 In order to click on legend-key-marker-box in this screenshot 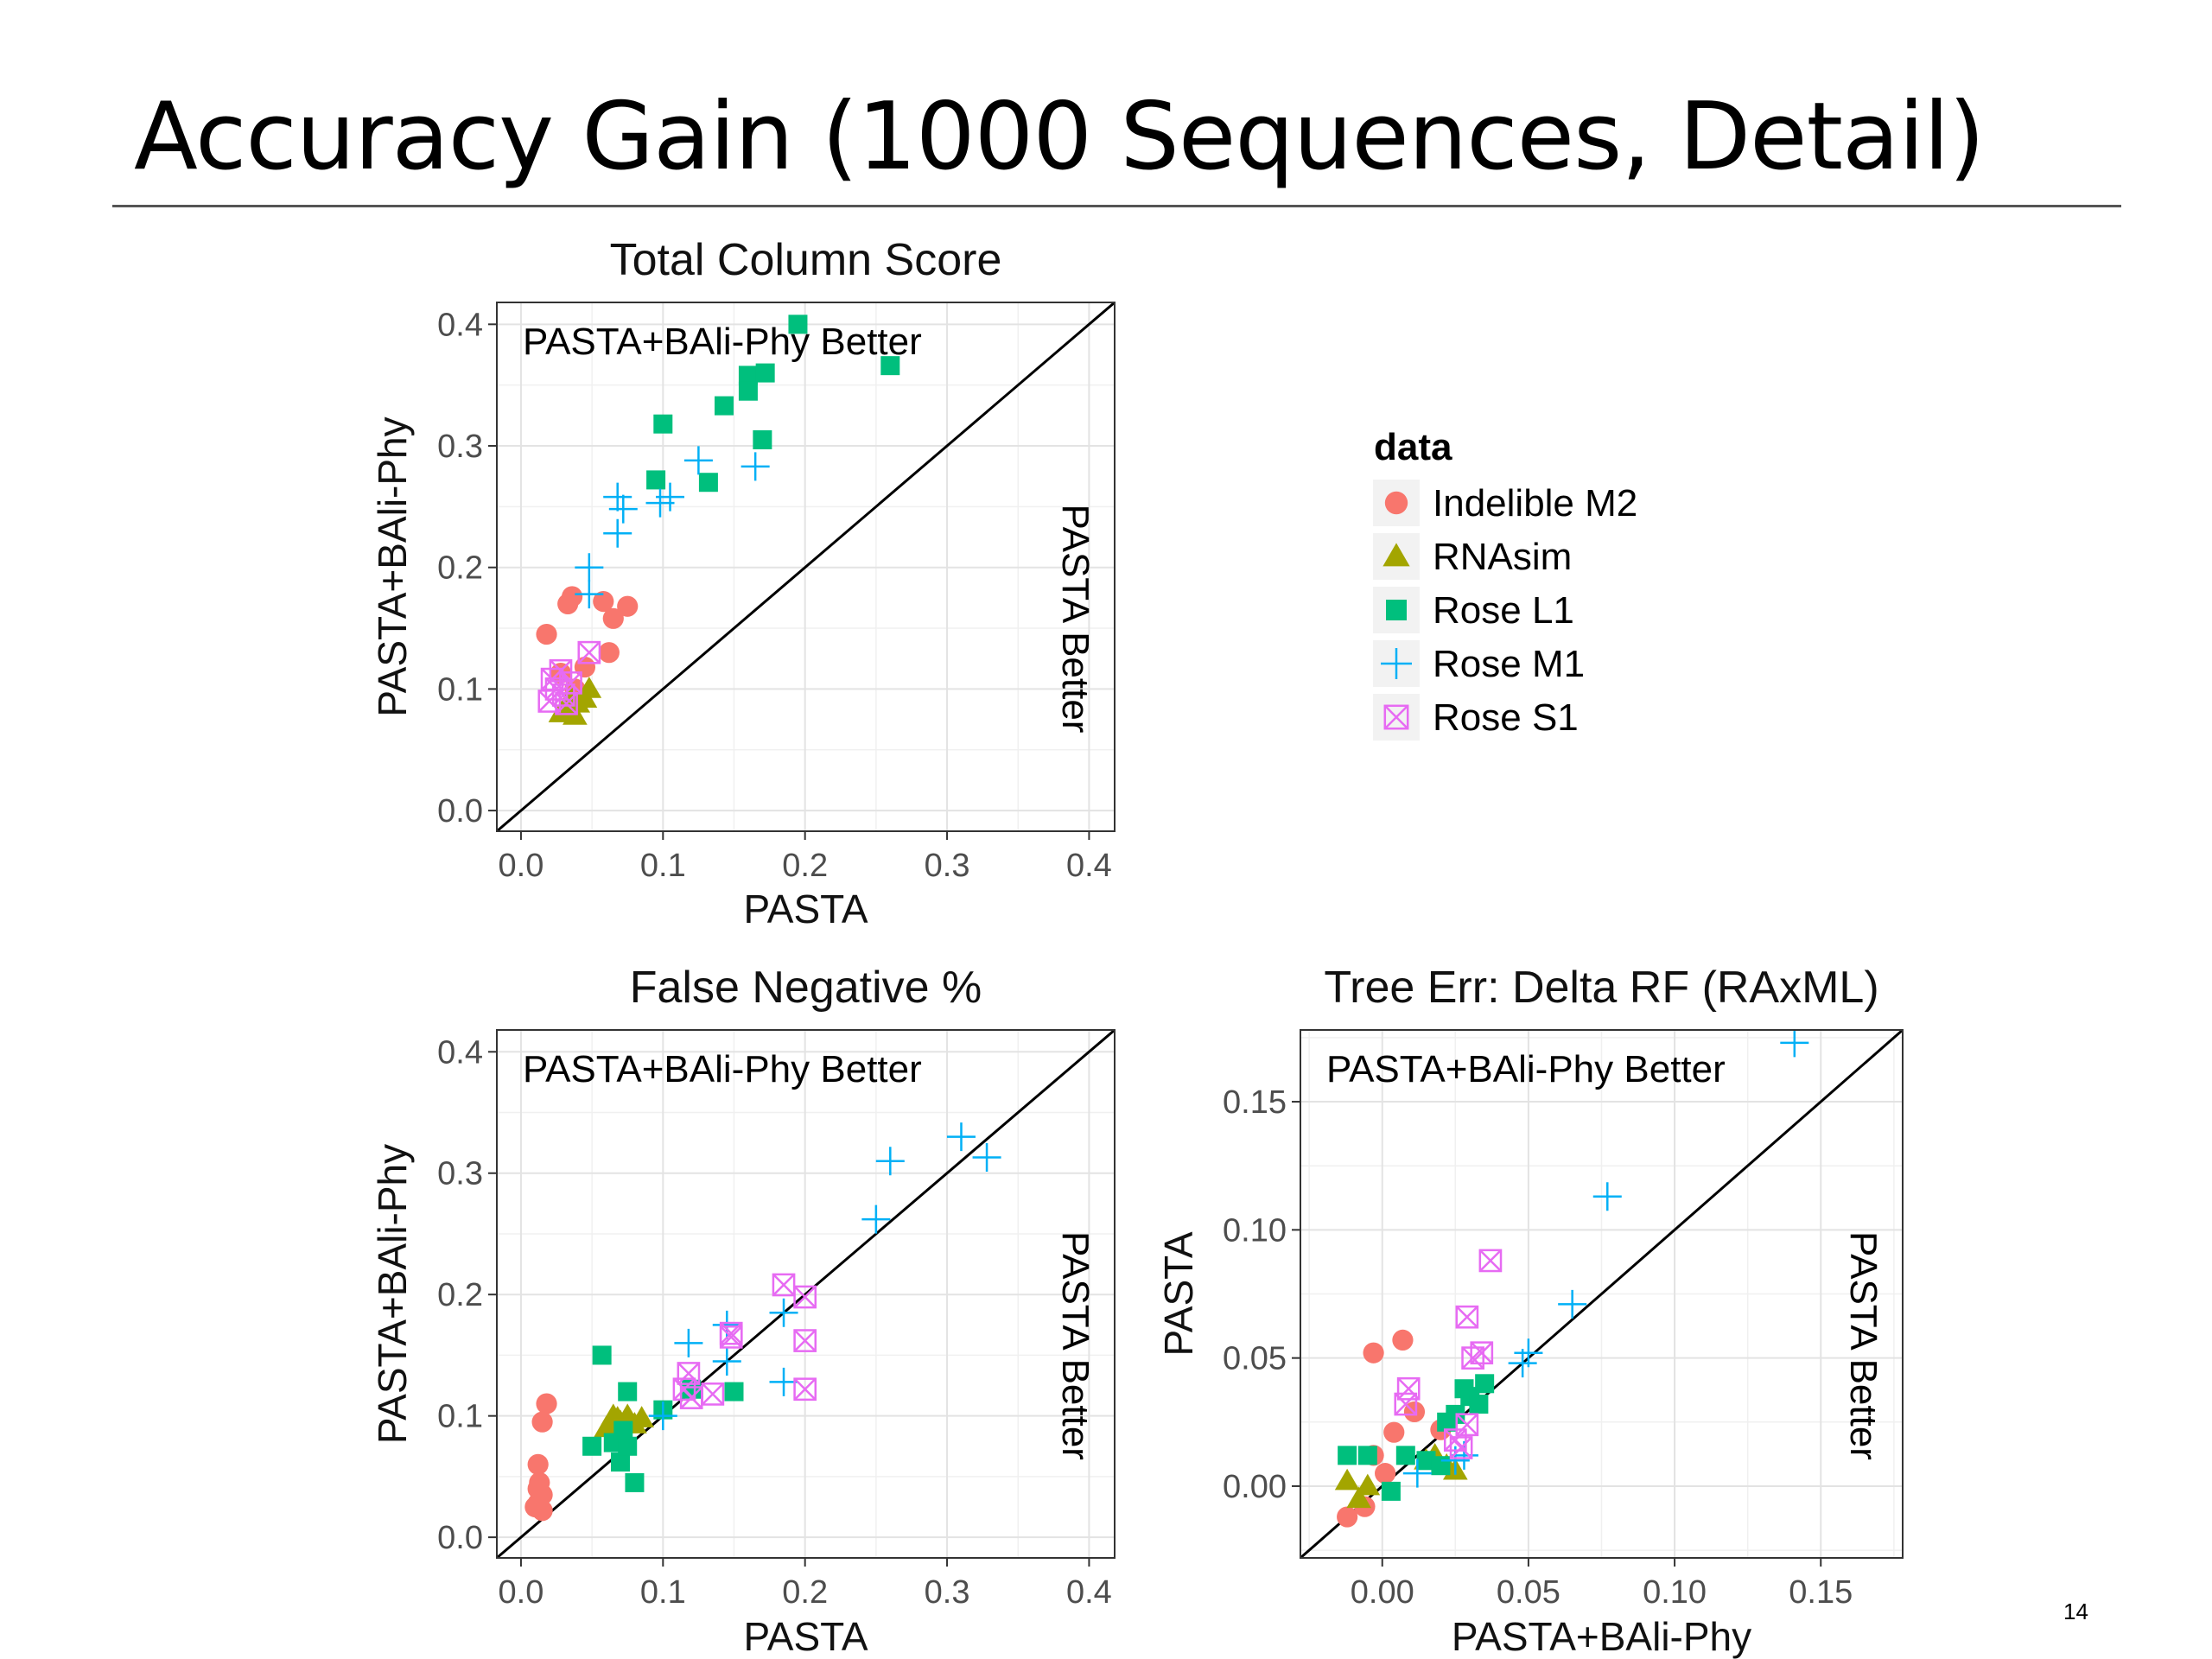, I will do `click(1396, 717)`.